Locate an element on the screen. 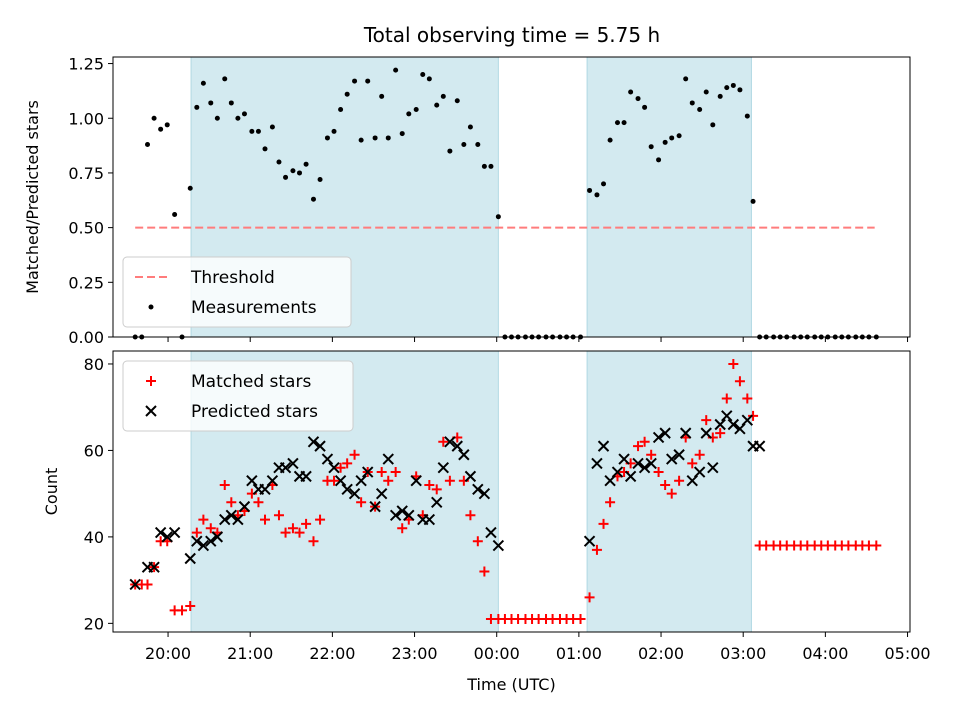 The height and width of the screenshot is (720, 960). x-tick-label: 22:00 is located at coordinates (332, 653).